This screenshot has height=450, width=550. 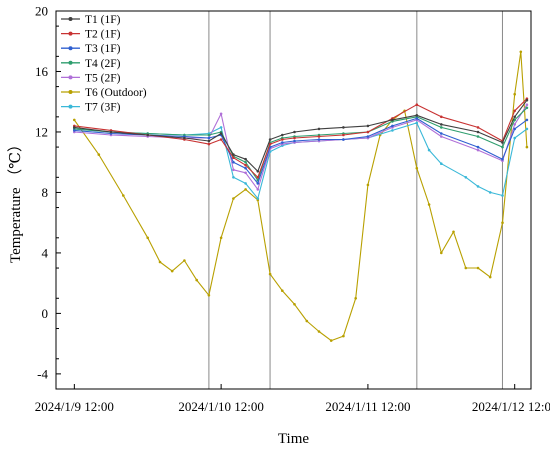 I want to click on legend-item: T1 (1F), so click(x=91, y=20).